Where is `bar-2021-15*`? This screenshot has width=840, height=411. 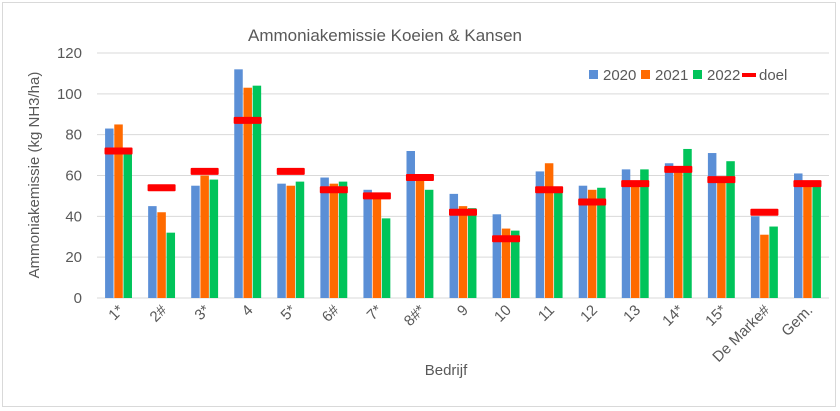
bar-2021-15* is located at coordinates (721, 238).